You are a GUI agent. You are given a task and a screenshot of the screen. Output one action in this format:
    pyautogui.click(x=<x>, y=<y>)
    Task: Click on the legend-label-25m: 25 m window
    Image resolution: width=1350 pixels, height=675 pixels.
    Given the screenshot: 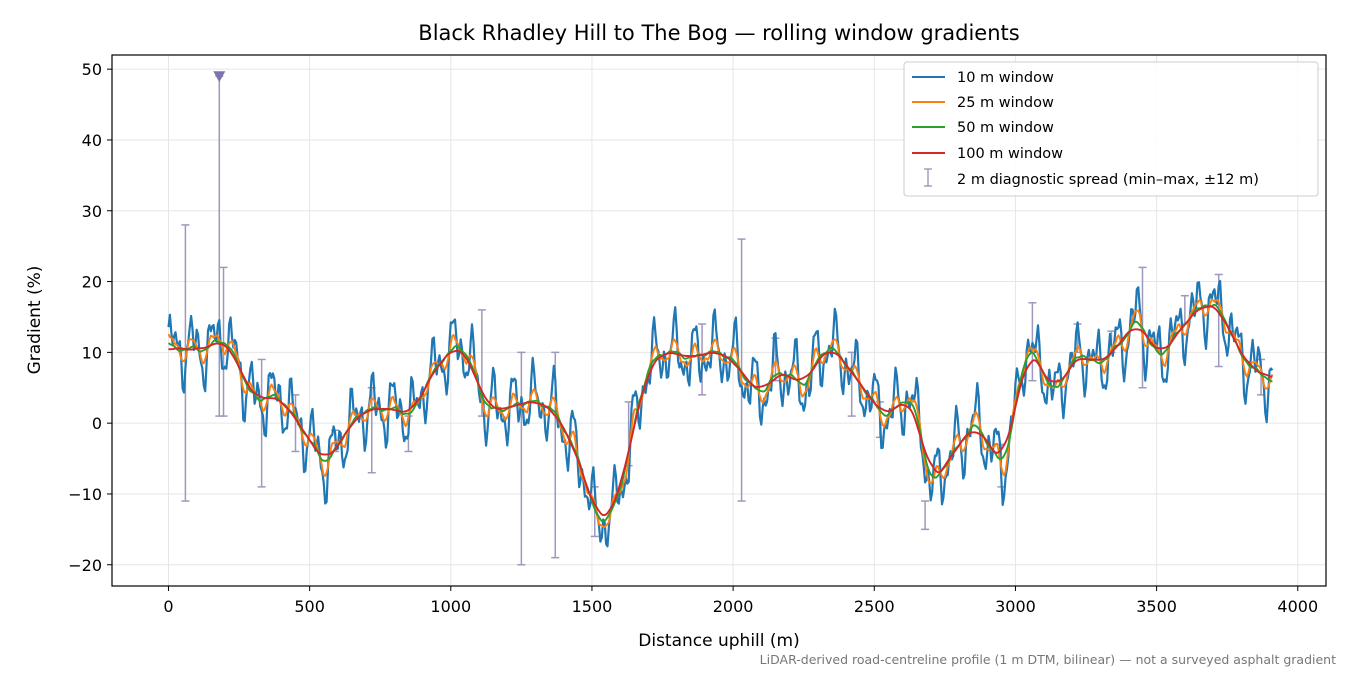 What is the action you would take?
    pyautogui.click(x=1005, y=103)
    